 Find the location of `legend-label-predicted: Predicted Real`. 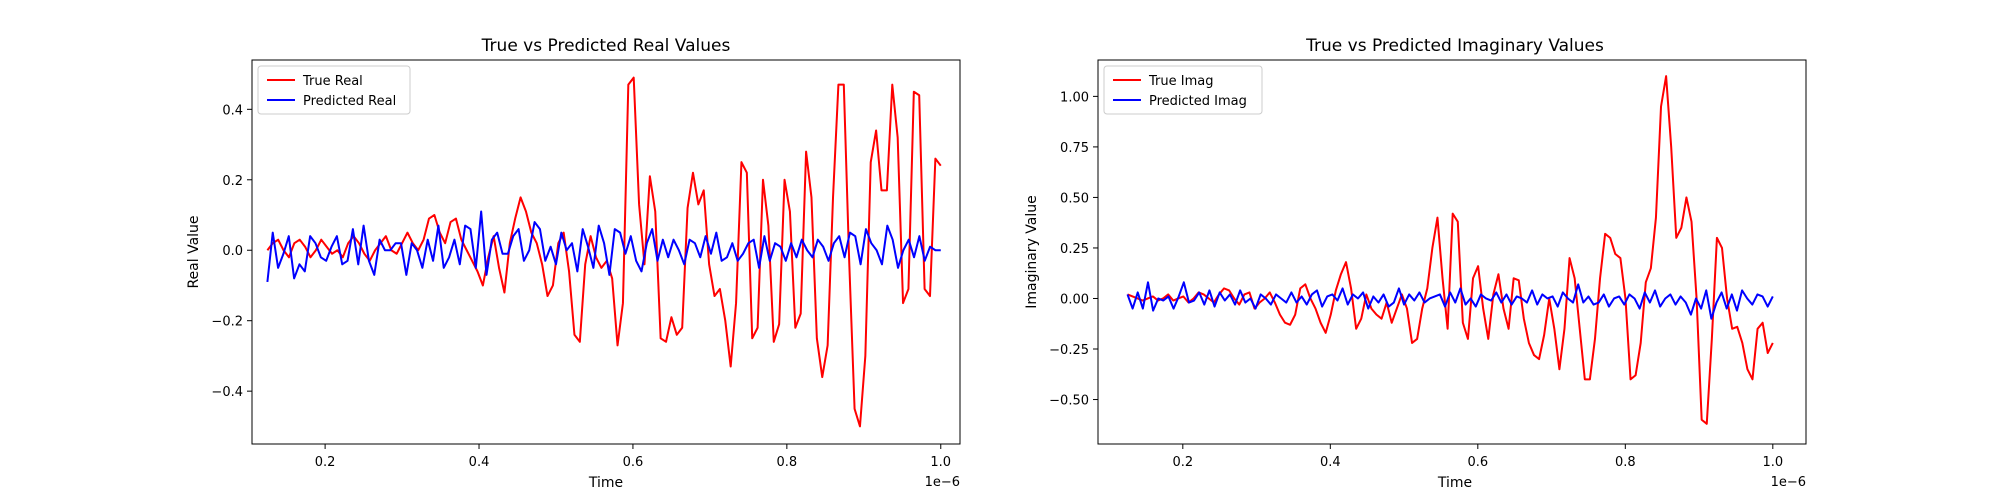

legend-label-predicted: Predicted Real is located at coordinates (349, 101).